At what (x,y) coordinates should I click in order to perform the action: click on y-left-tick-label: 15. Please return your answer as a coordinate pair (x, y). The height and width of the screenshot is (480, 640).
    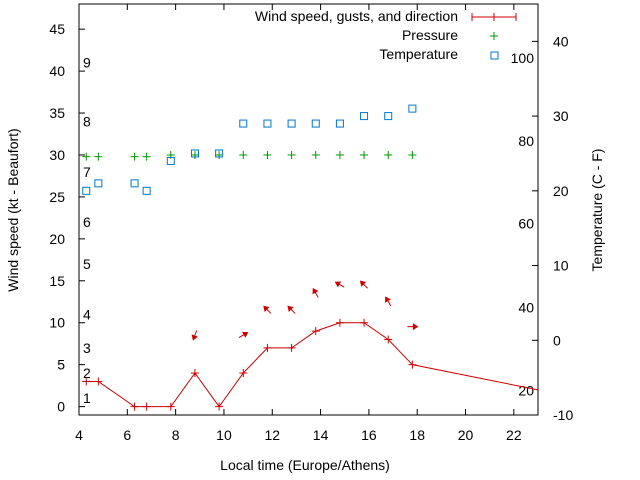
    Looking at the image, I should click on (57, 281).